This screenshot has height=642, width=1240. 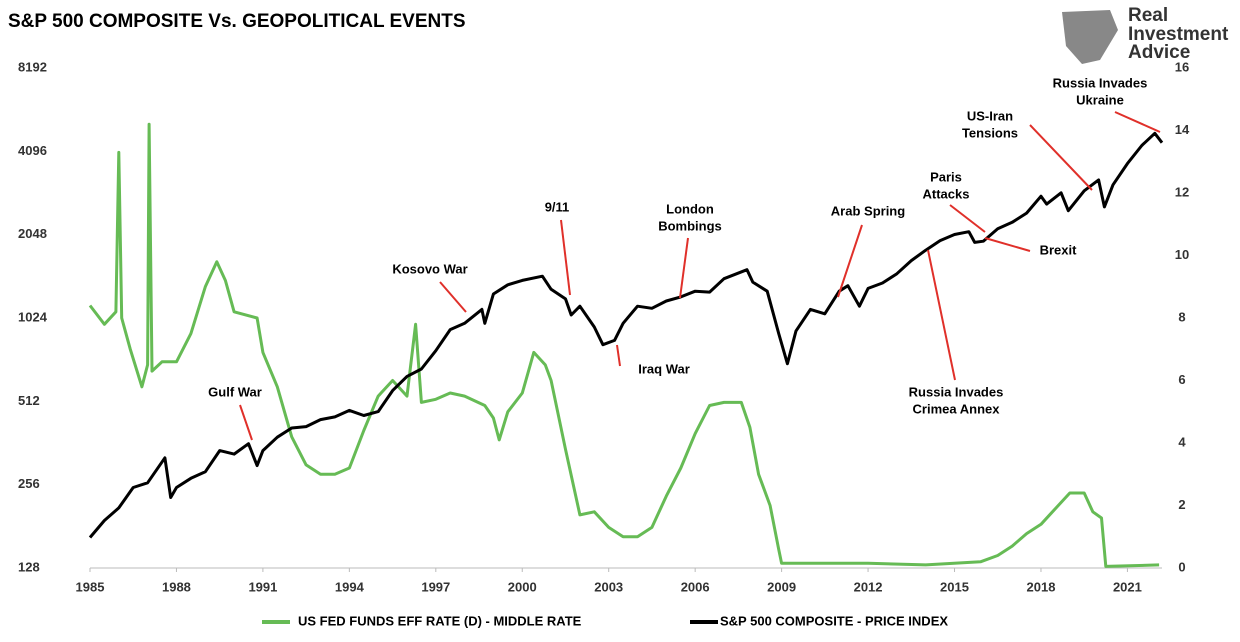 I want to click on y-tick-label: 1024, so click(x=33, y=316).